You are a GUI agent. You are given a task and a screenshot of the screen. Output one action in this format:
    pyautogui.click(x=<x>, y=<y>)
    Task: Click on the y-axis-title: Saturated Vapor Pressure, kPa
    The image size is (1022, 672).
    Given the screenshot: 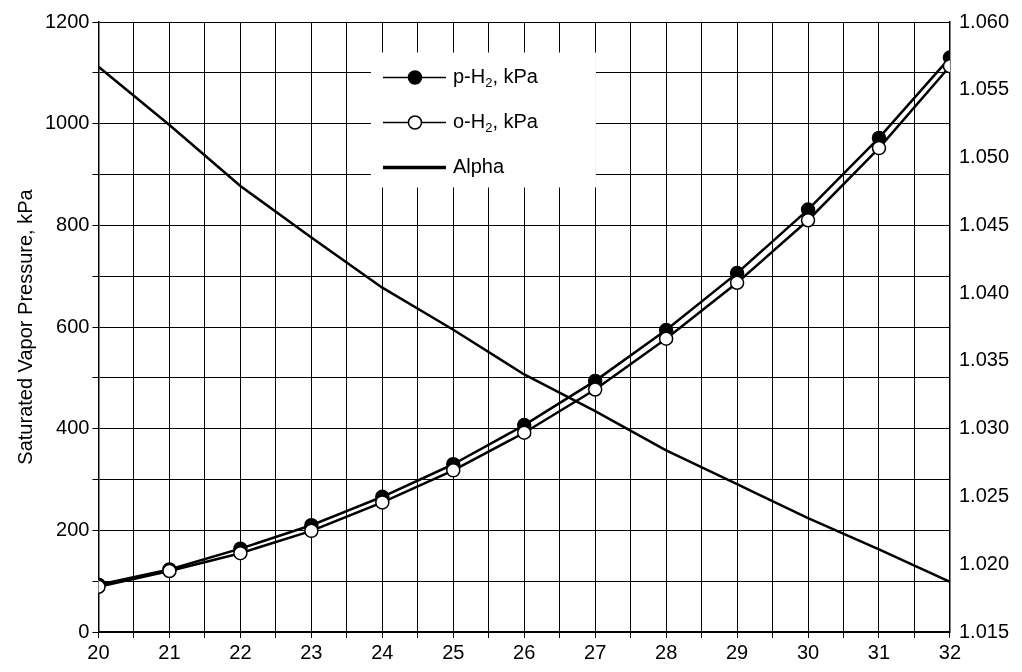 What is the action you would take?
    pyautogui.click(x=24, y=326)
    